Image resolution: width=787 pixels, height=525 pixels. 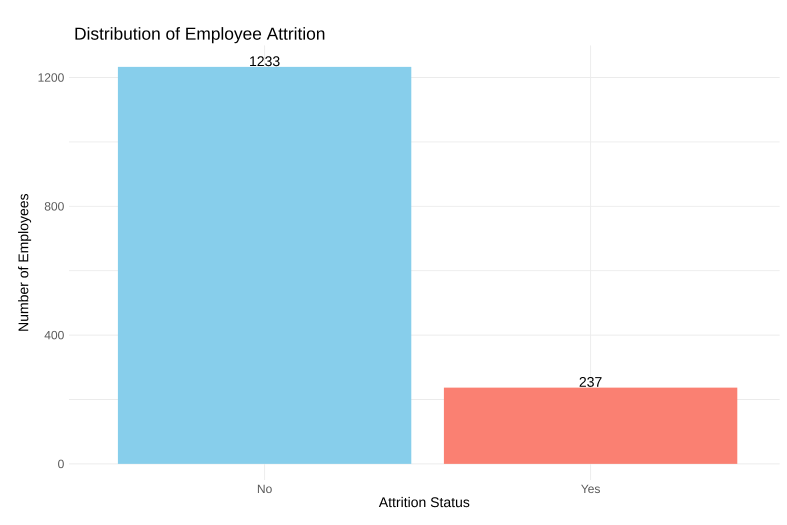 I want to click on y-tick-label: 400, so click(x=54, y=335).